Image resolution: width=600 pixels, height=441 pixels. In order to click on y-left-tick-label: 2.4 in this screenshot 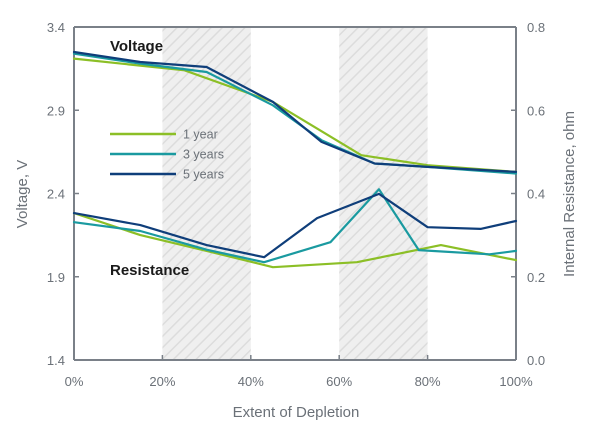, I will do `click(56, 194)`.